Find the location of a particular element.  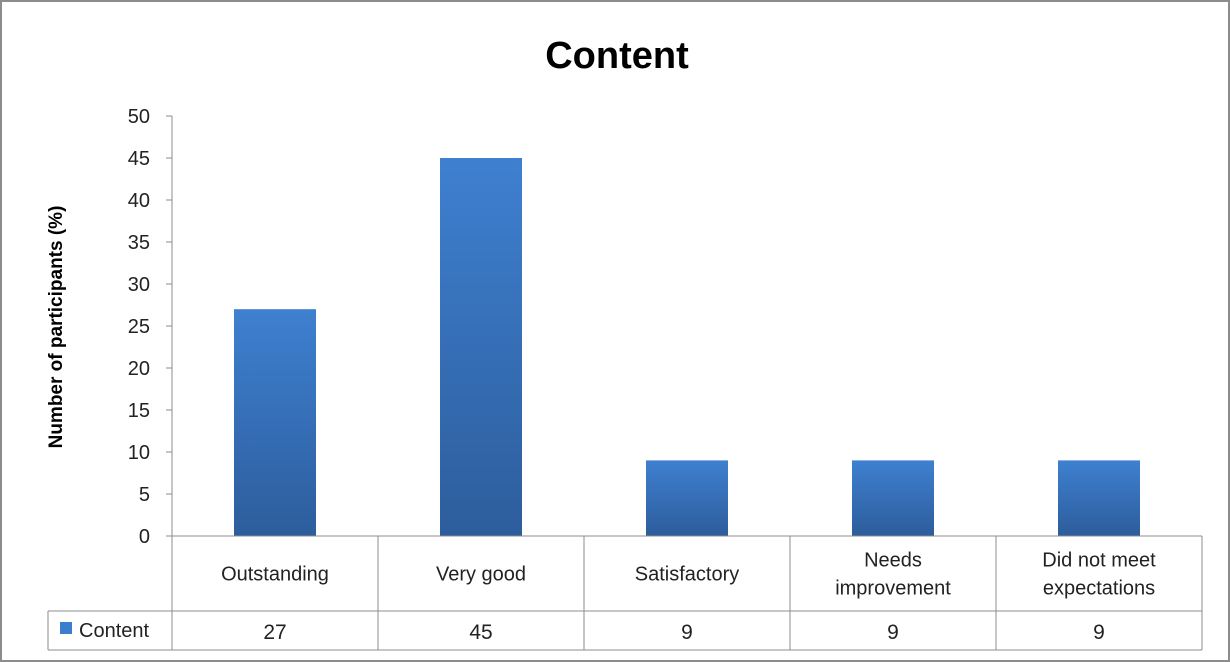

data-table-value: 27 is located at coordinates (274, 632).